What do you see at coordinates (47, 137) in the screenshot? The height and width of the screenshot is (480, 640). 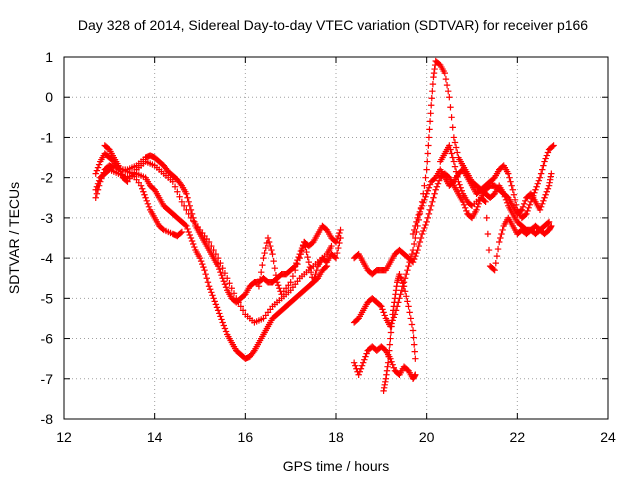 I see `y-tick-label: -1` at bounding box center [47, 137].